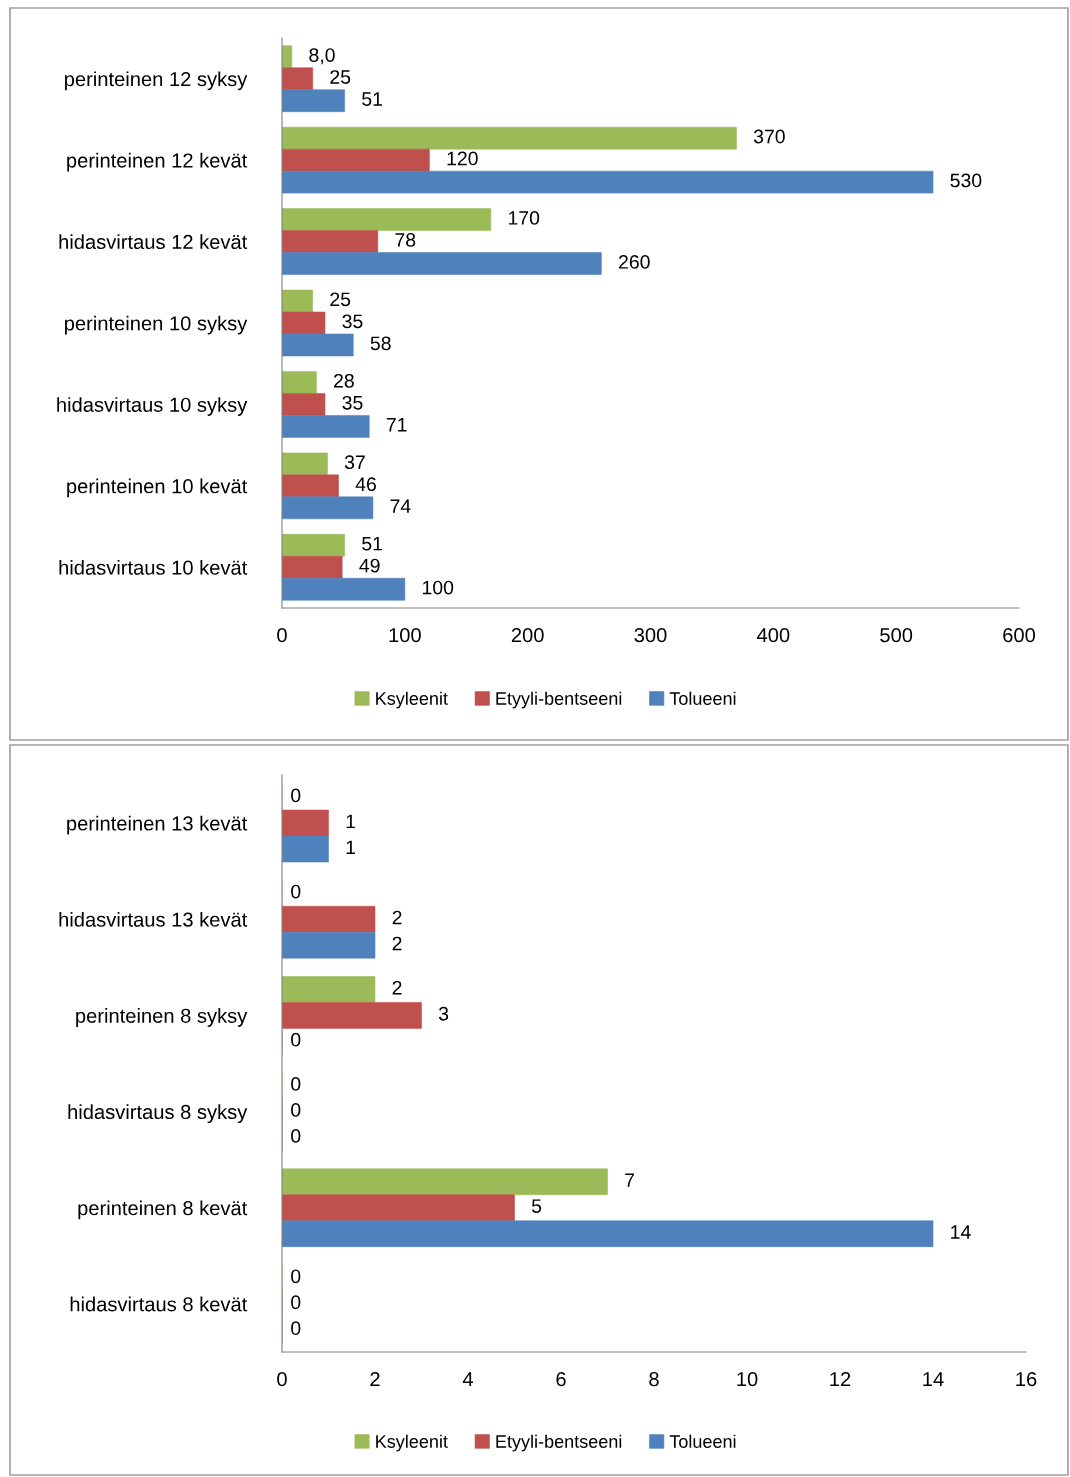  I want to click on data-label: 530, so click(966, 180).